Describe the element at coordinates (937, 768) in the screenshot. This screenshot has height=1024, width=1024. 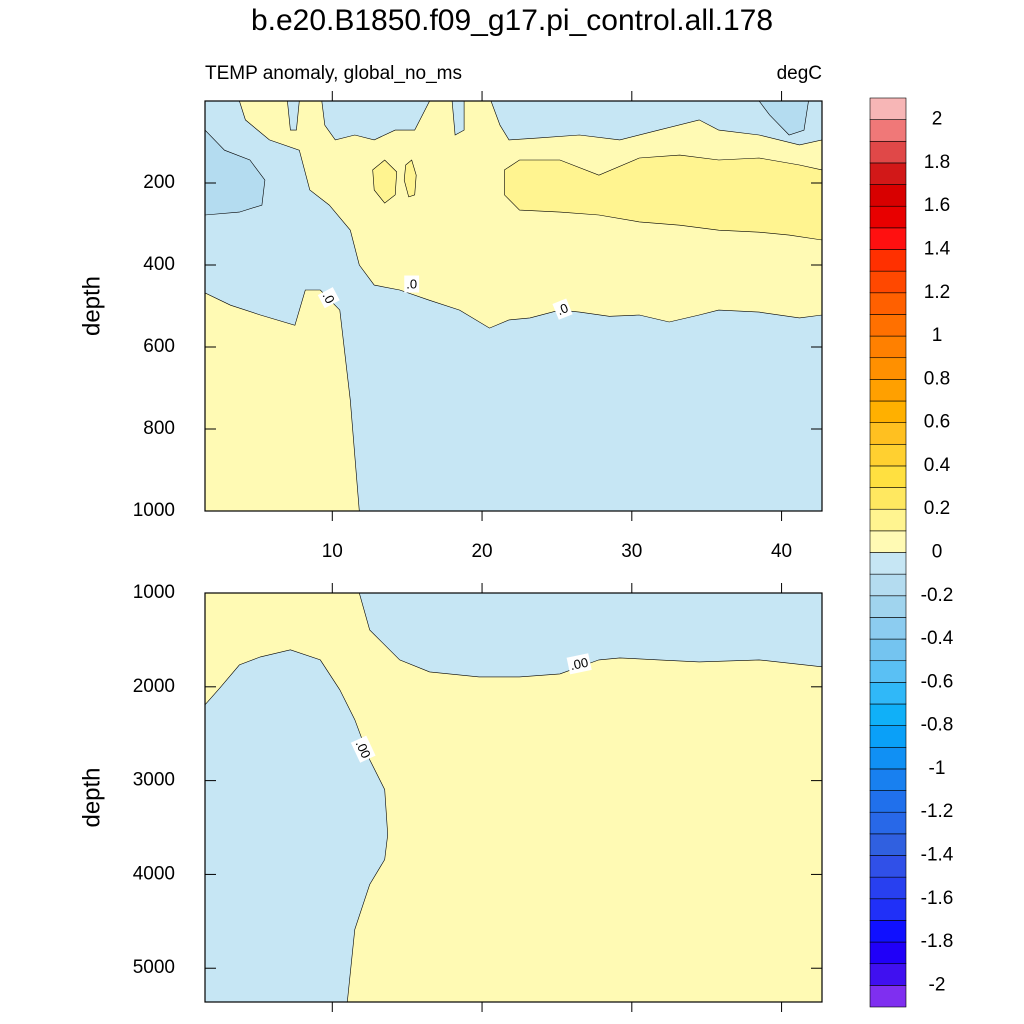
I see `colorbar-label: -1` at that location.